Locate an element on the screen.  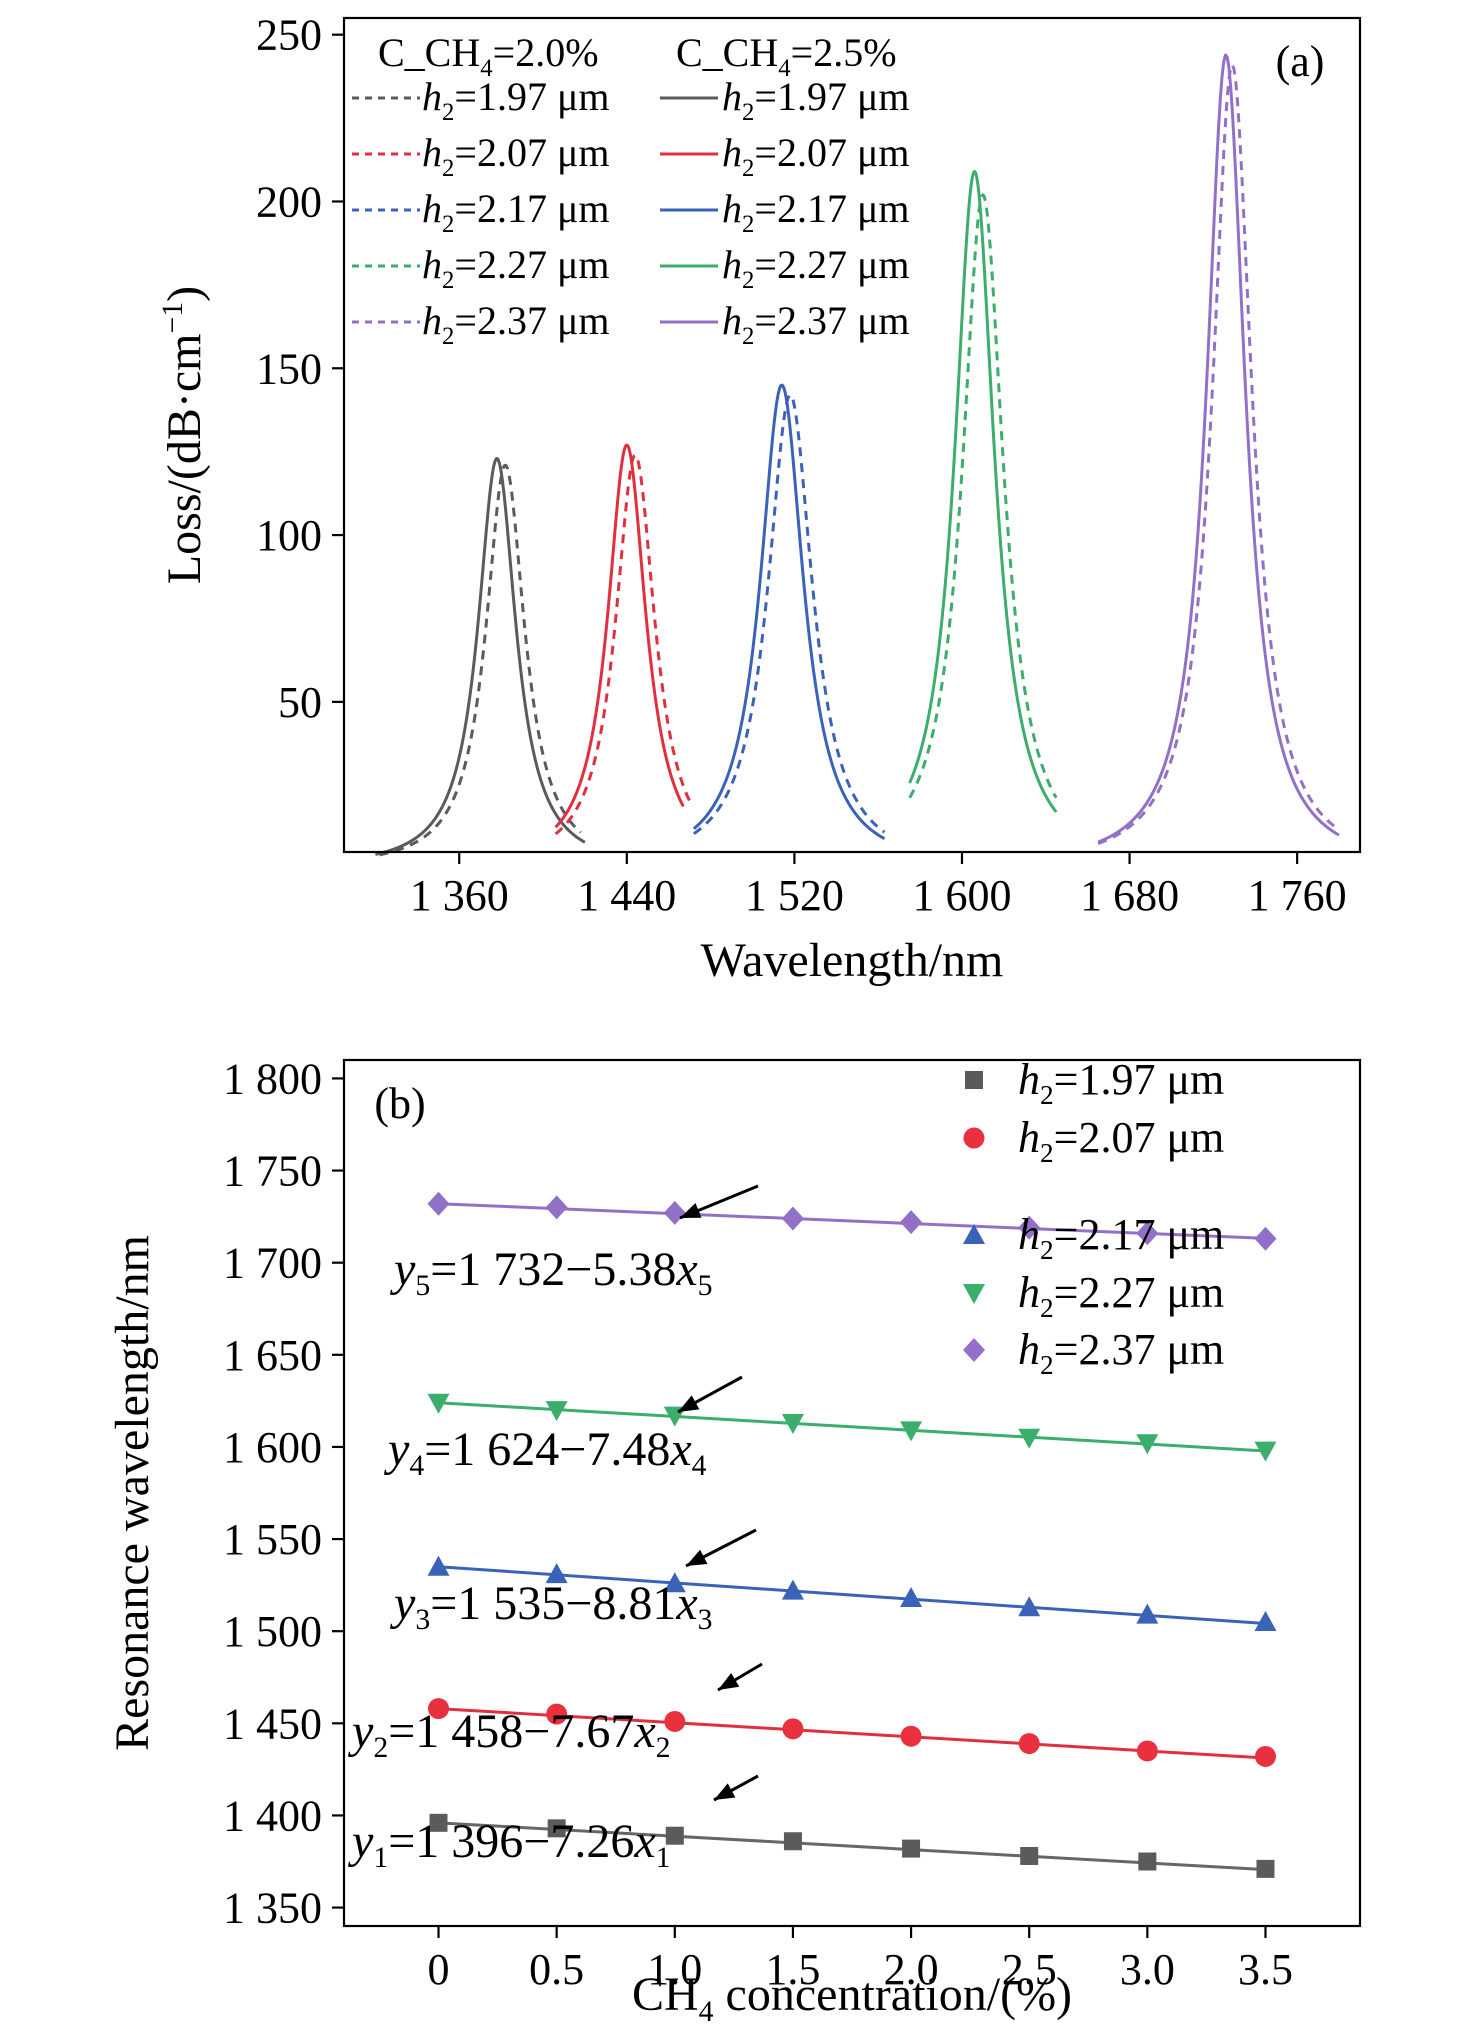
panel-a-legend-header: C_CH4=2.0% is located at coordinates (488, 56).